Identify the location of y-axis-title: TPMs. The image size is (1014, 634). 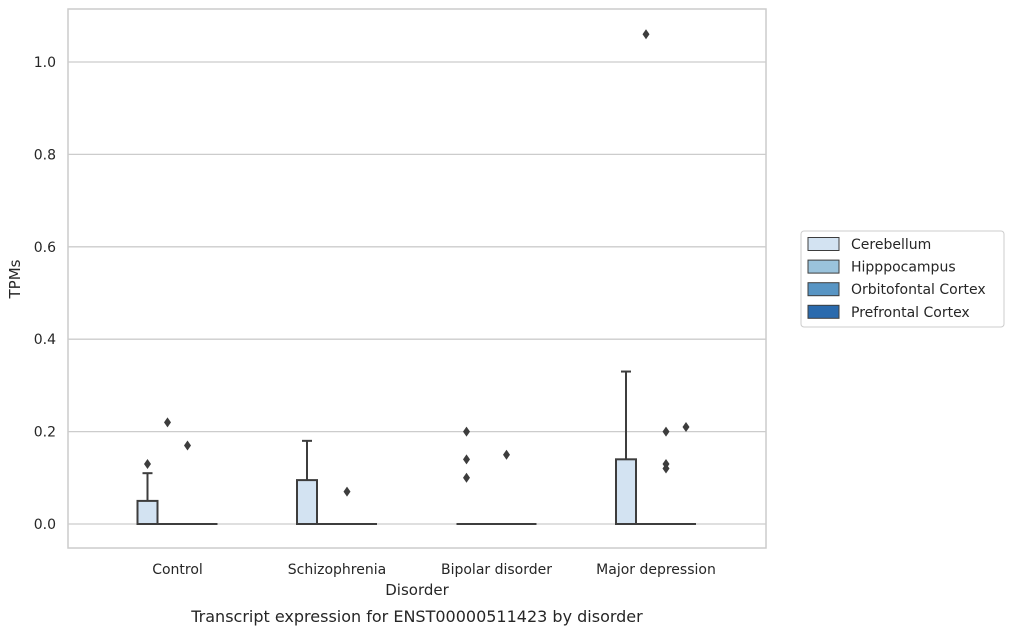
(15, 279).